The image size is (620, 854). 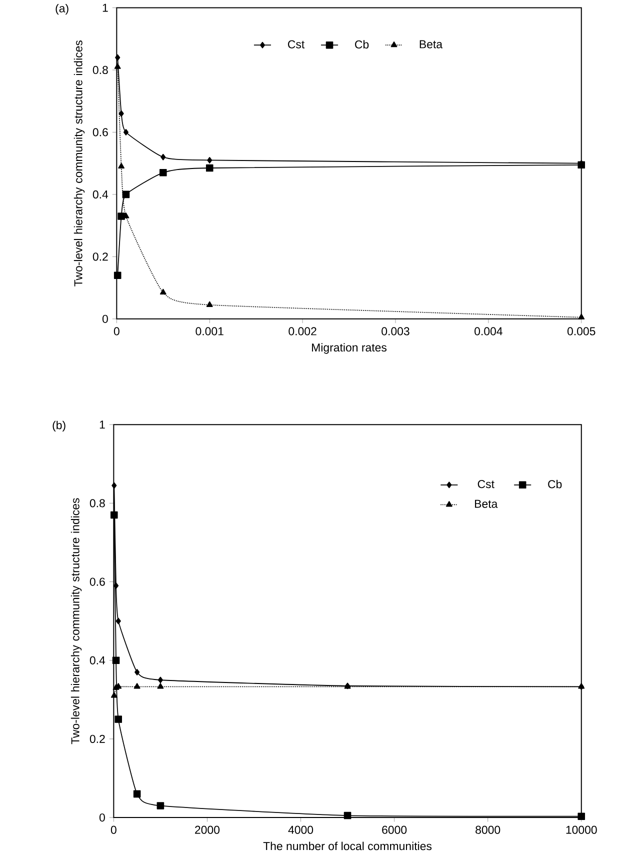 I want to click on x-tick-label: 0.005, so click(x=581, y=331).